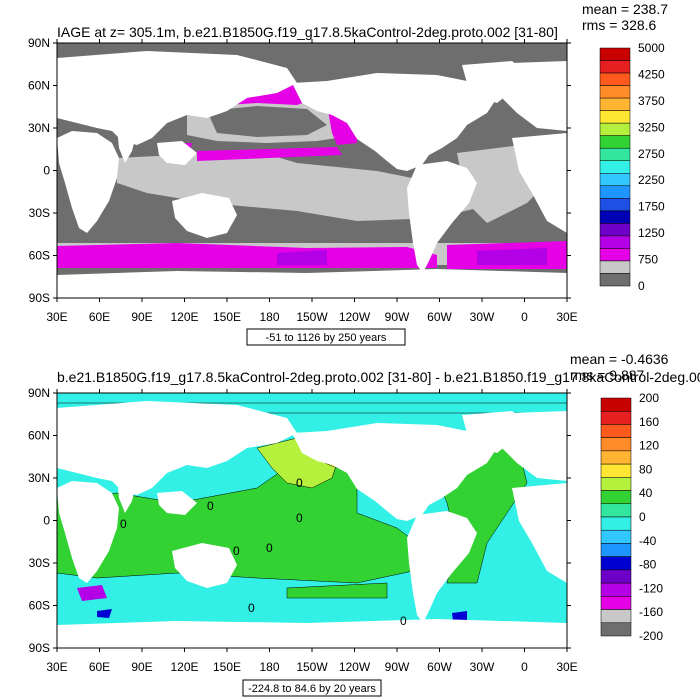  Describe the element at coordinates (649, 446) in the screenshot. I see `panel2-colorbar-label: 120` at that location.